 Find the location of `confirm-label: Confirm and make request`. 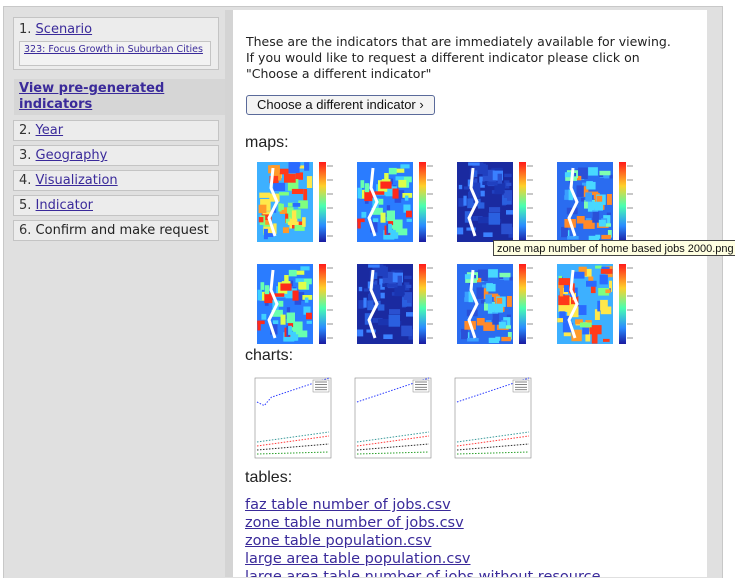

confirm-label: Confirm and make request is located at coordinates (122, 230).